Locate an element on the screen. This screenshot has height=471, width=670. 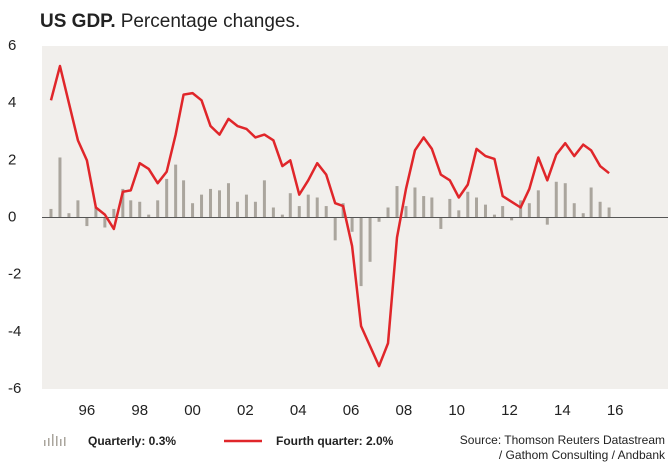
chart-heading: US GDP. Percentage changes. is located at coordinates (170, 21).